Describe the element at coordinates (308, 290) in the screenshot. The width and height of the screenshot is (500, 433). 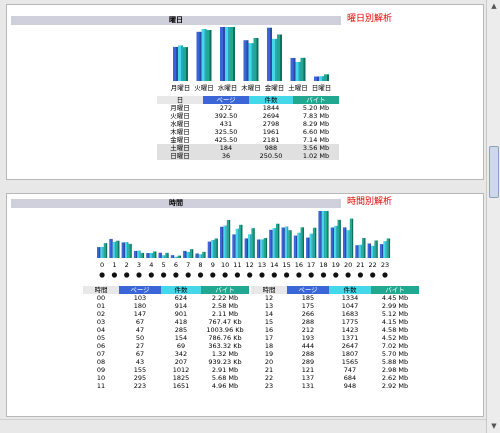
I see `hourly-right-col-page: ページ` at that location.